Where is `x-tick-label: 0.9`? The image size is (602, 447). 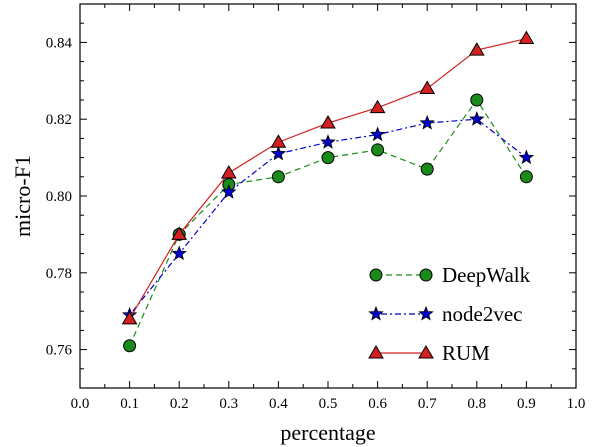
x-tick-label: 0.9 is located at coordinates (526, 404).